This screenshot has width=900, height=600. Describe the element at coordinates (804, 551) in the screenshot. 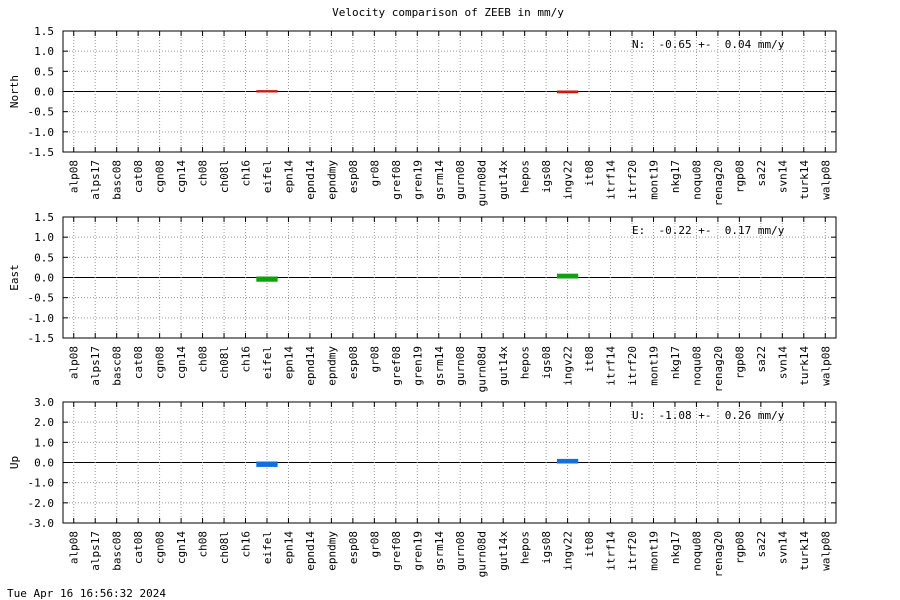

I see `x-tick-label: turk14` at that location.